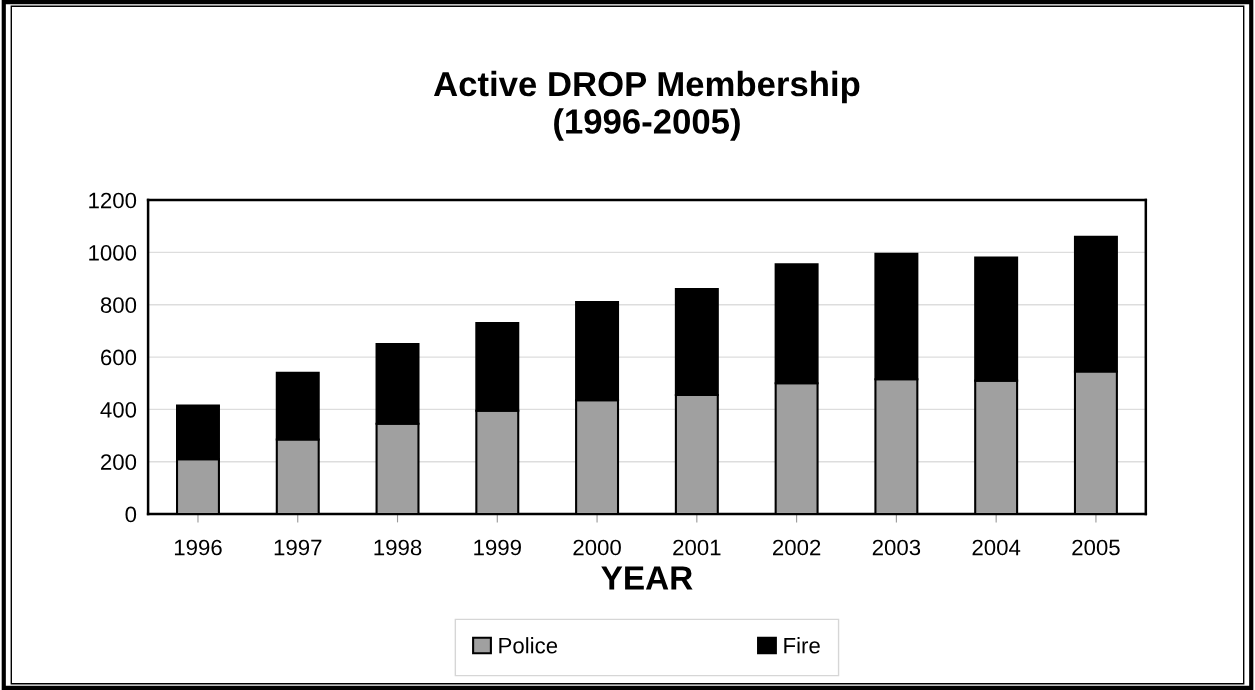  I want to click on x-tick-label: 1997, so click(298, 547).